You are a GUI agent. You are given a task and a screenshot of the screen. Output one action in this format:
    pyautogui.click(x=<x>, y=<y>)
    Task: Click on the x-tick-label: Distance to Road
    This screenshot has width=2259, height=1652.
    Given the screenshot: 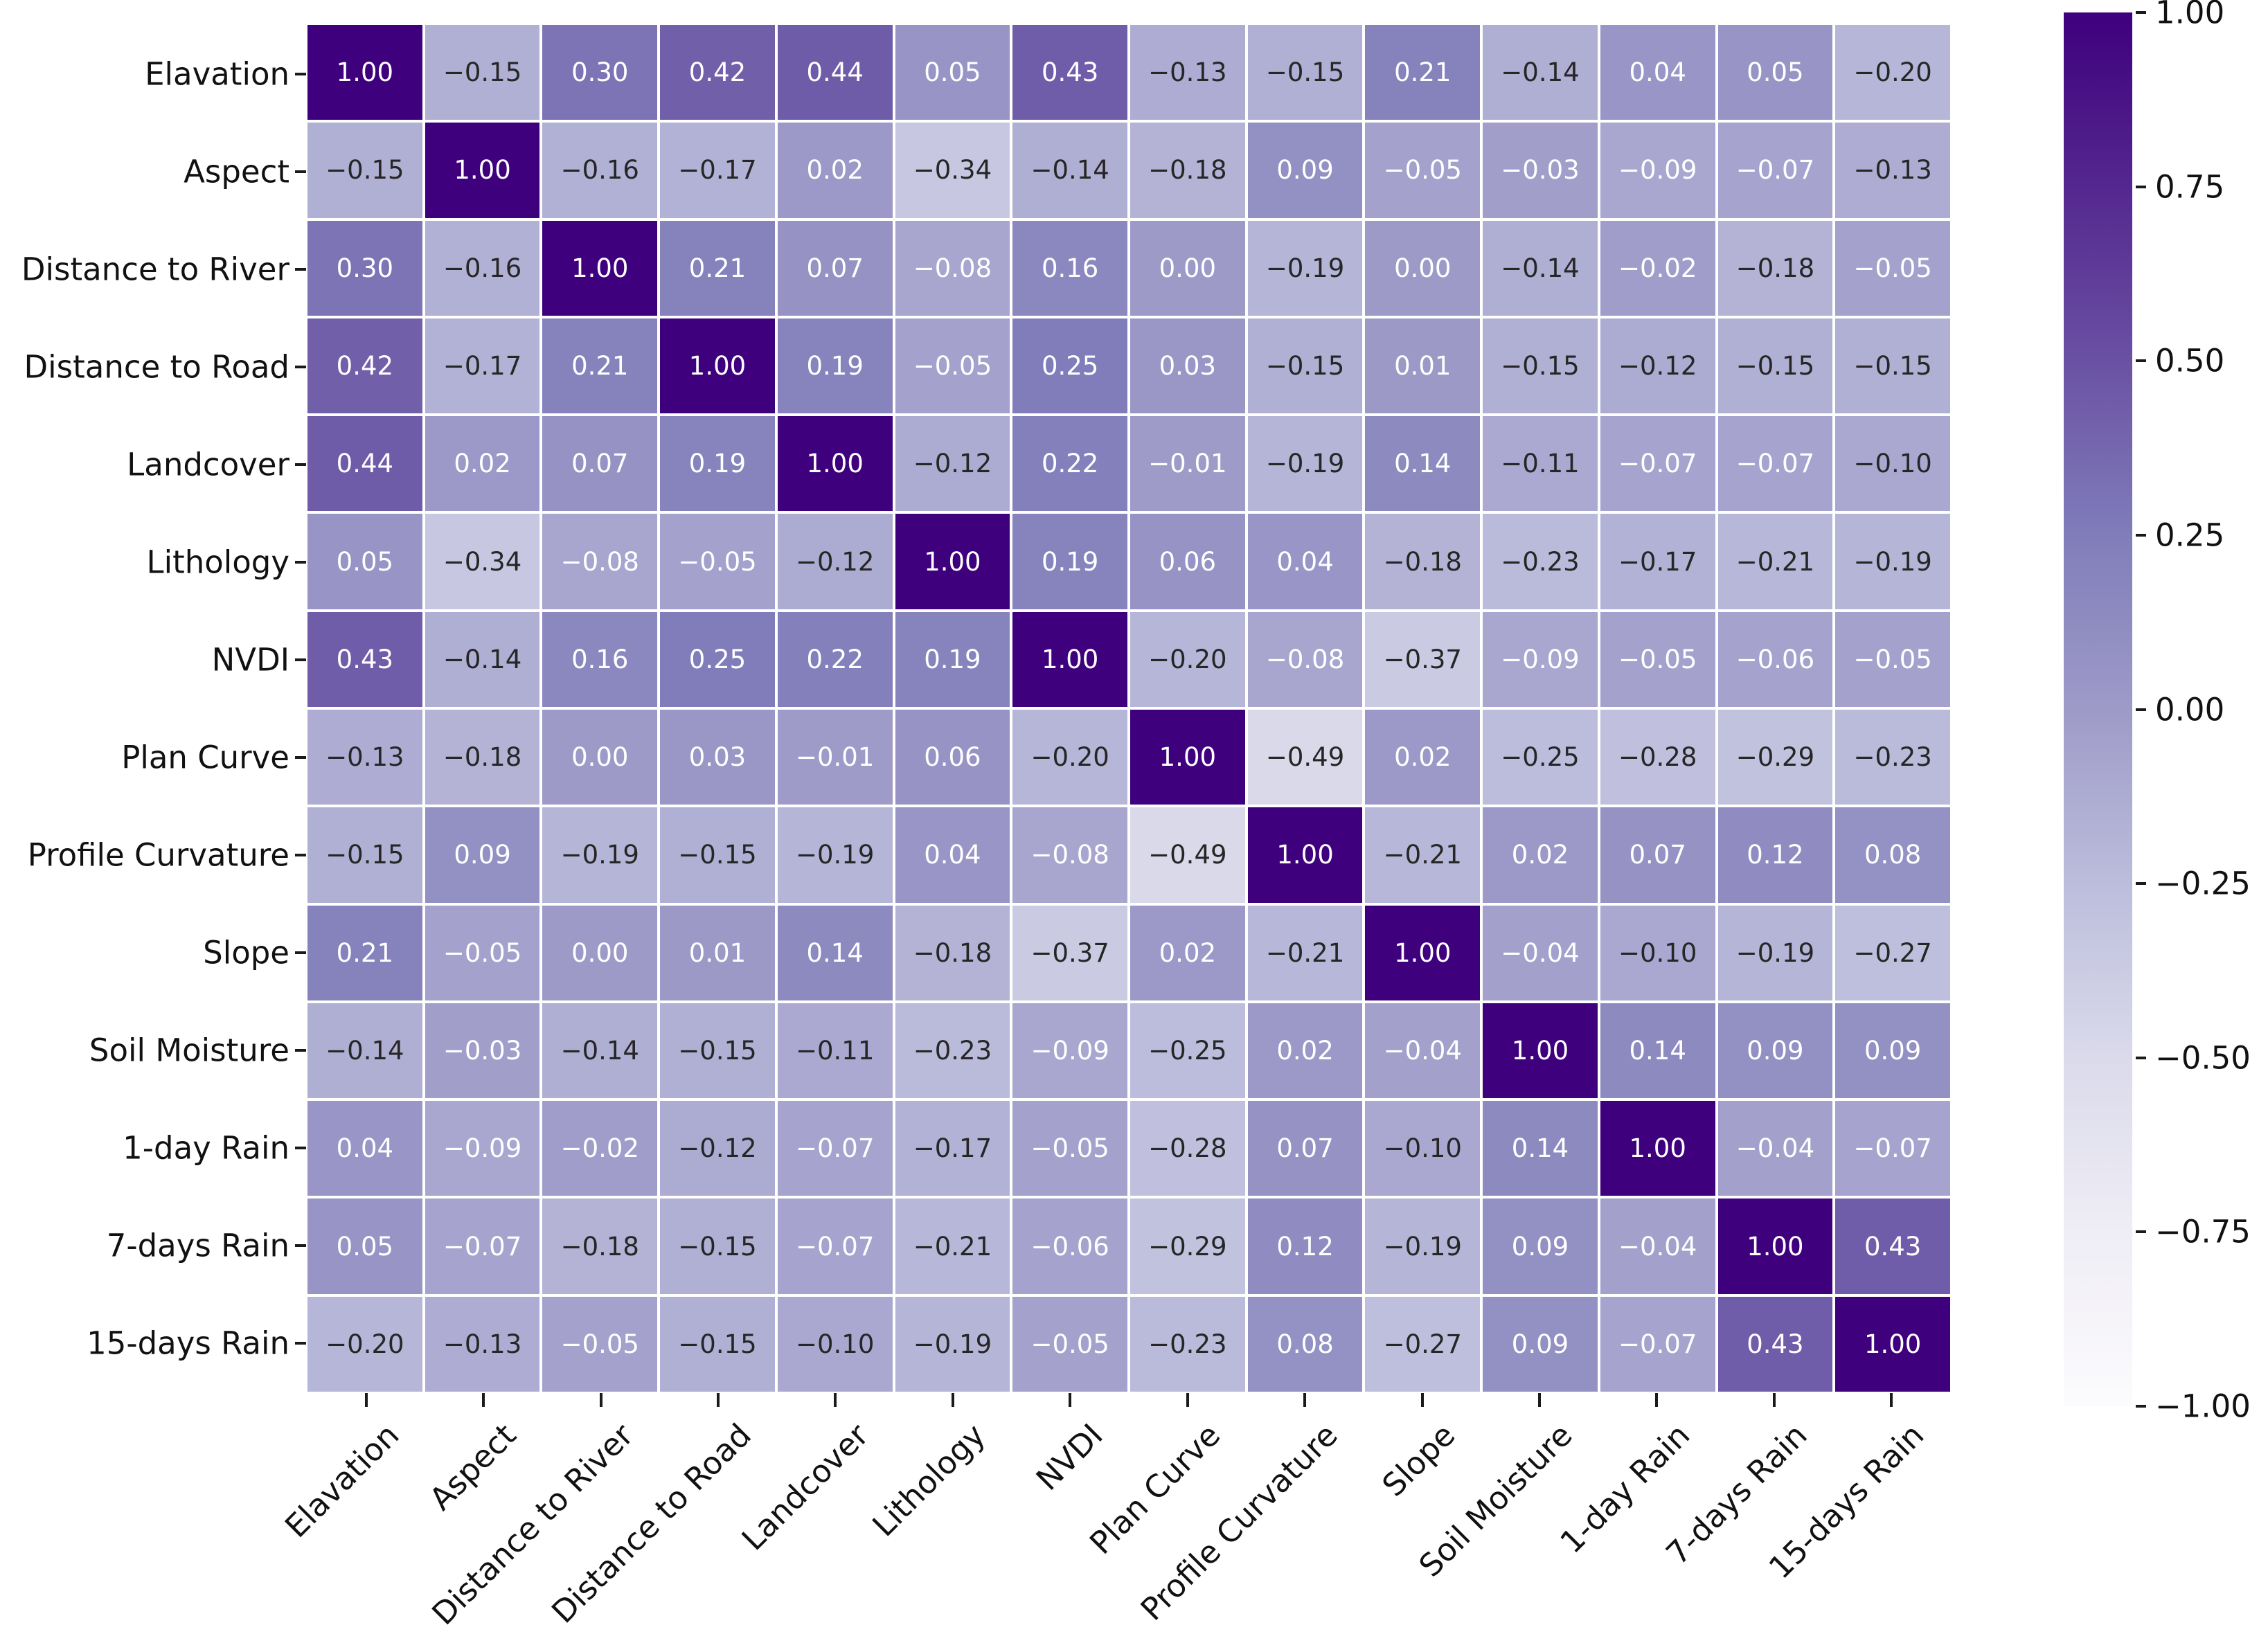 What is the action you would take?
    pyautogui.click(x=651, y=1524)
    